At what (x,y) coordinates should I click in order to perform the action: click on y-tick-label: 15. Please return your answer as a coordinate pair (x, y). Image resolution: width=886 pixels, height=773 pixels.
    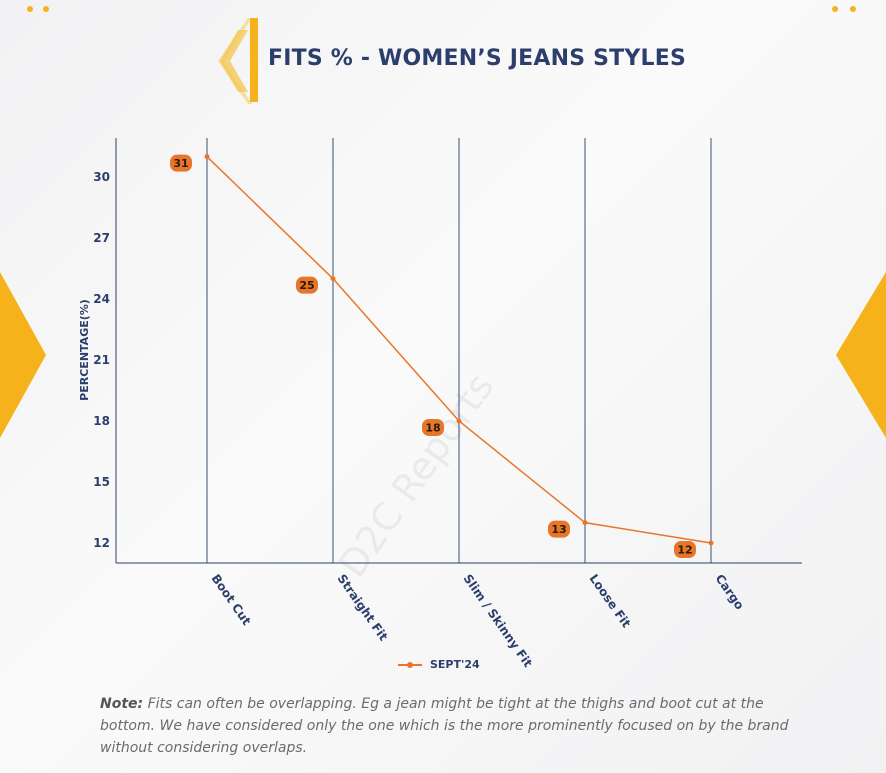
    Looking at the image, I should click on (101, 482).